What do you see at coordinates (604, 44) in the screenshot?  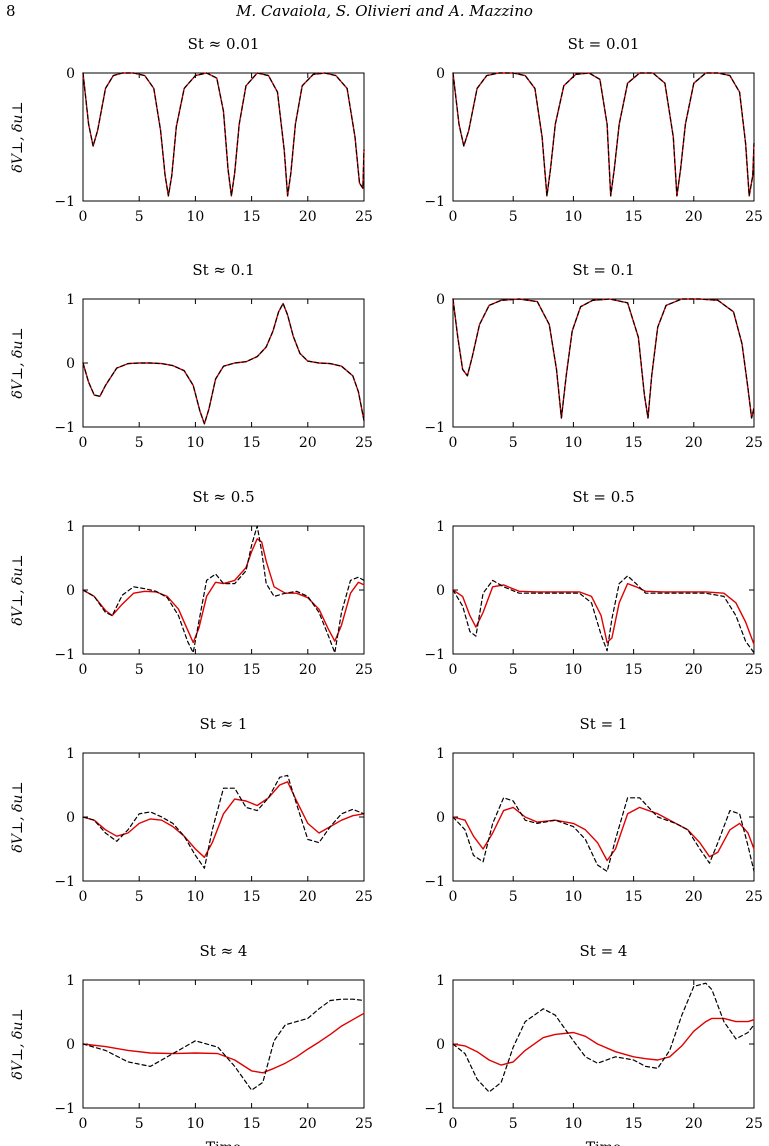 I see `chart-title: St = 0.01` at bounding box center [604, 44].